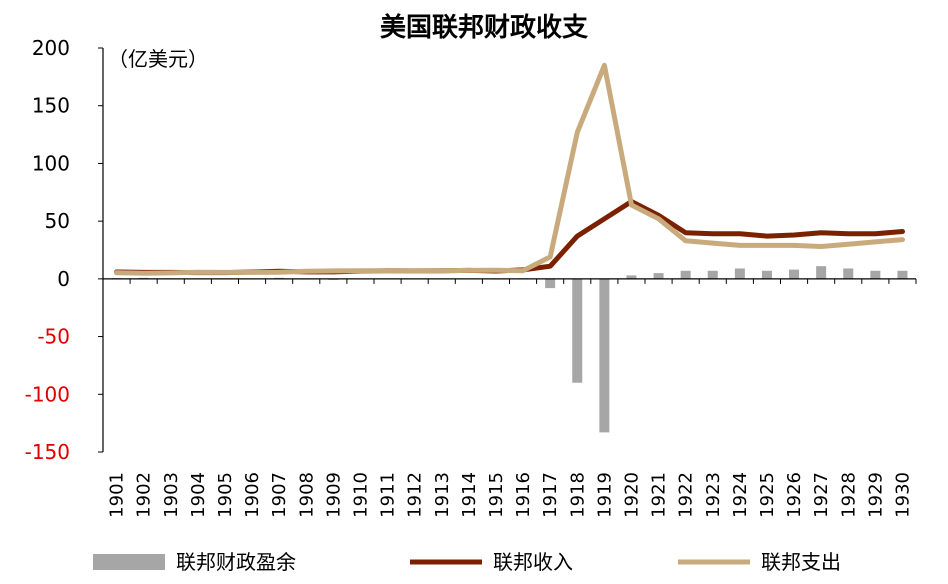 The width and height of the screenshot is (948, 584). I want to click on series-line, so click(509, 237).